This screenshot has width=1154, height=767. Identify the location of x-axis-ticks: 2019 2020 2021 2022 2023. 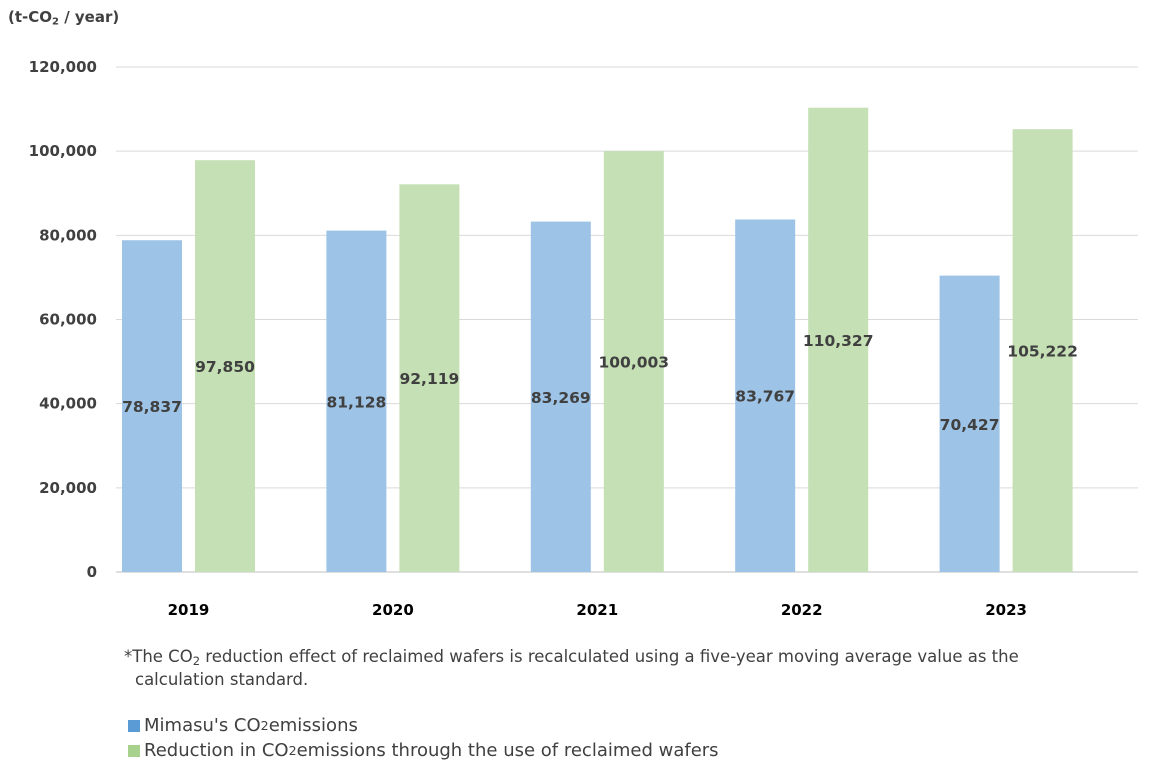
(597, 610).